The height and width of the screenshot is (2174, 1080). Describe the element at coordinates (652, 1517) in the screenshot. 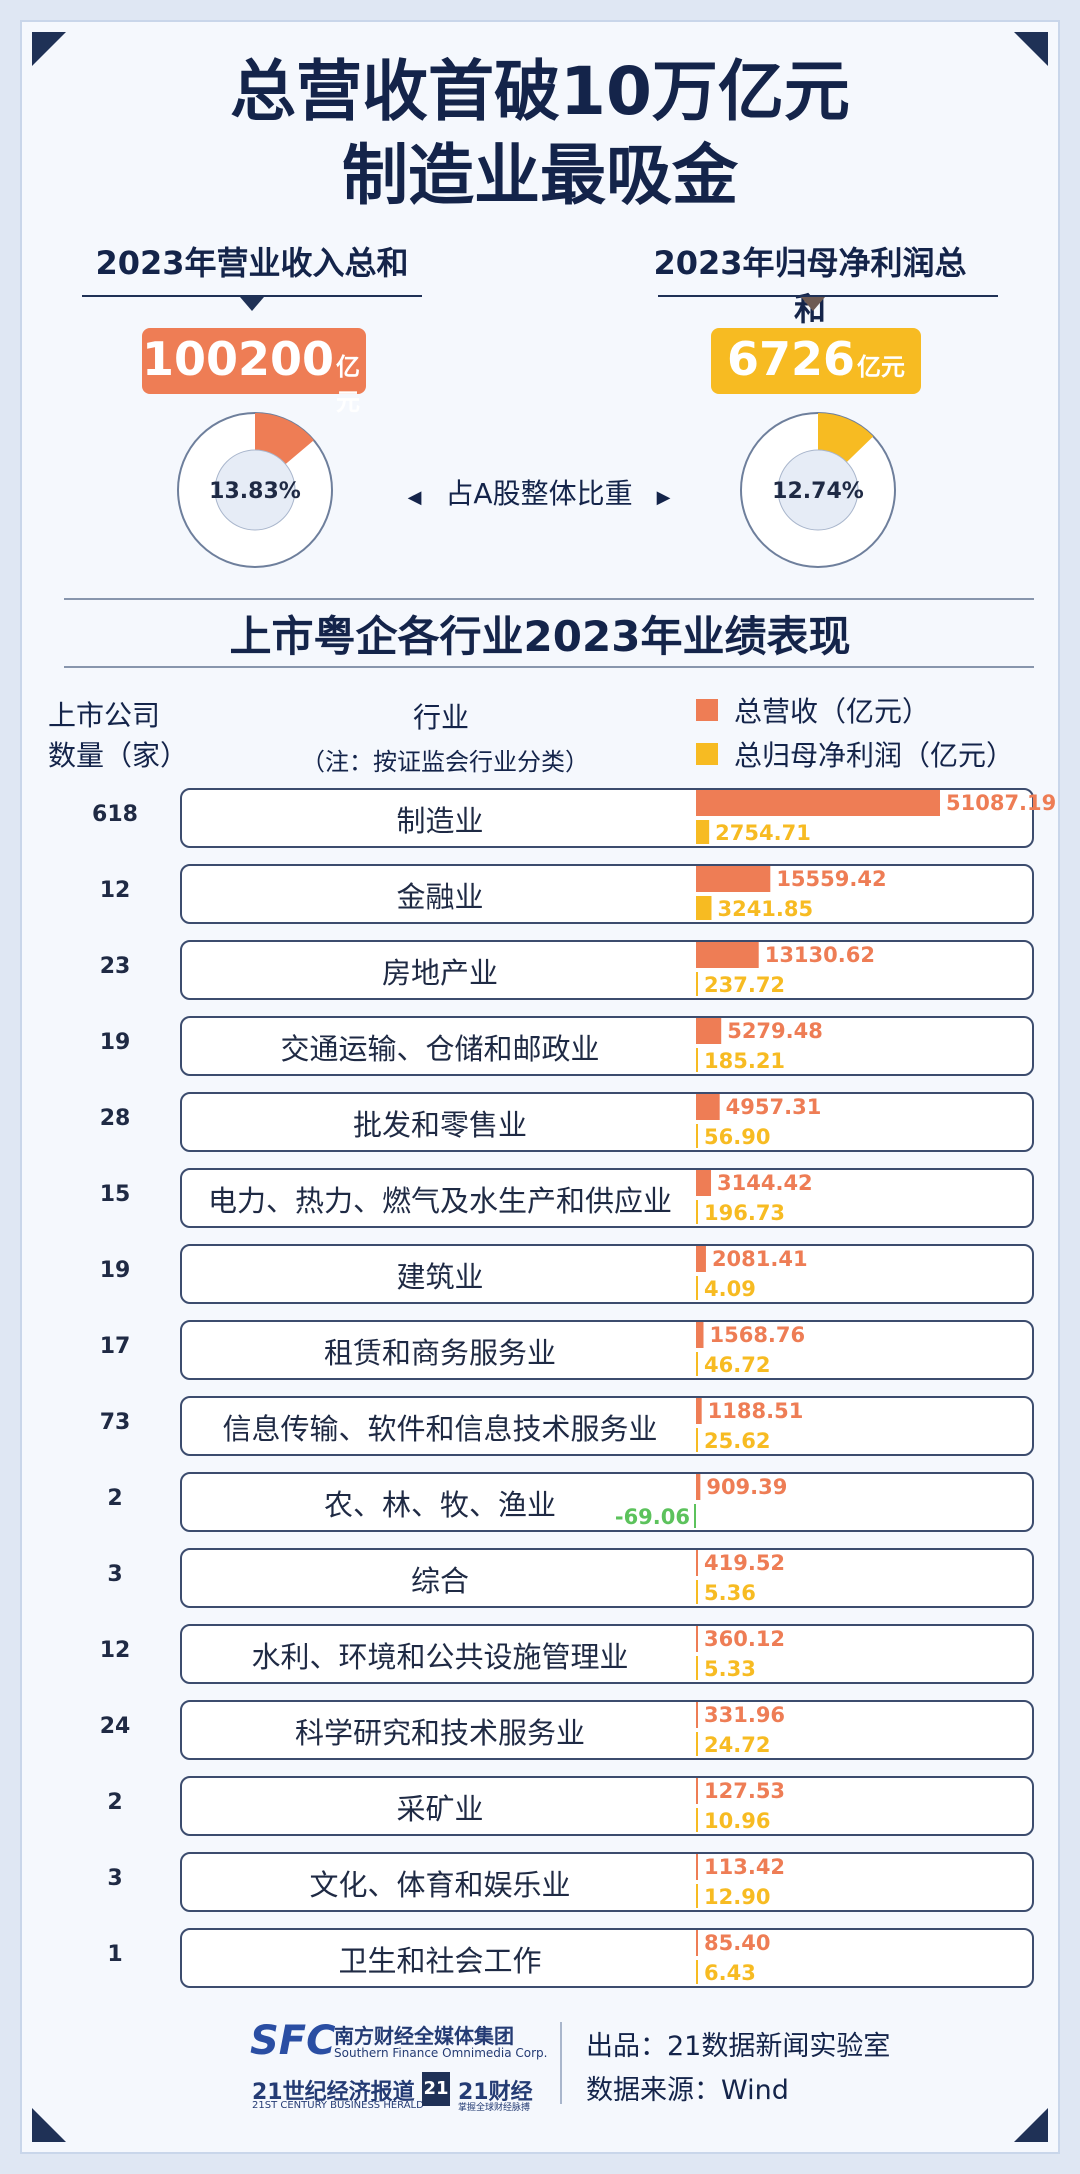

I see `profit-value-label: -69.06` at that location.